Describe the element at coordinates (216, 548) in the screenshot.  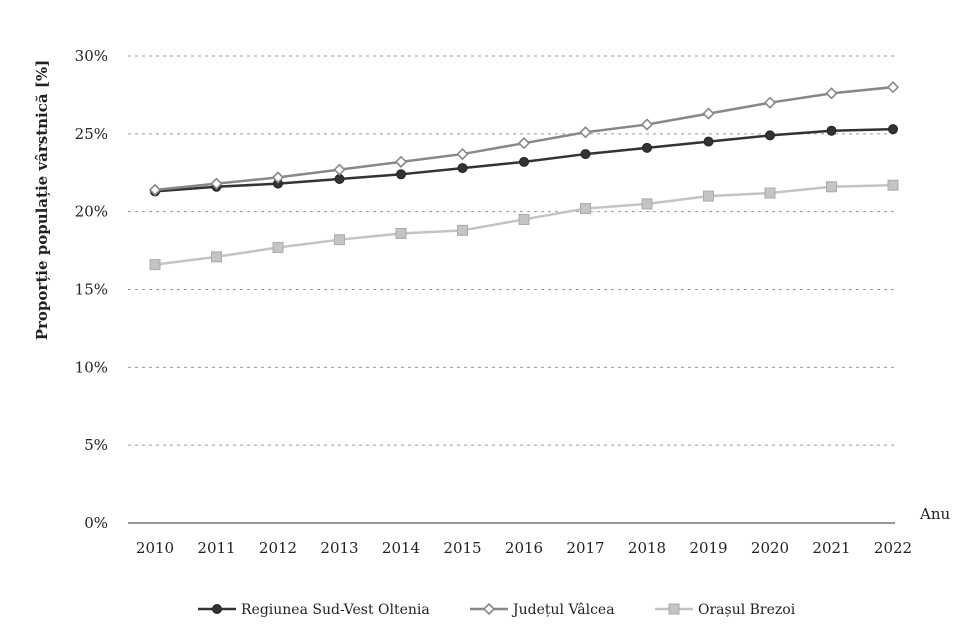
I see `x-tick-label: 2011` at that location.